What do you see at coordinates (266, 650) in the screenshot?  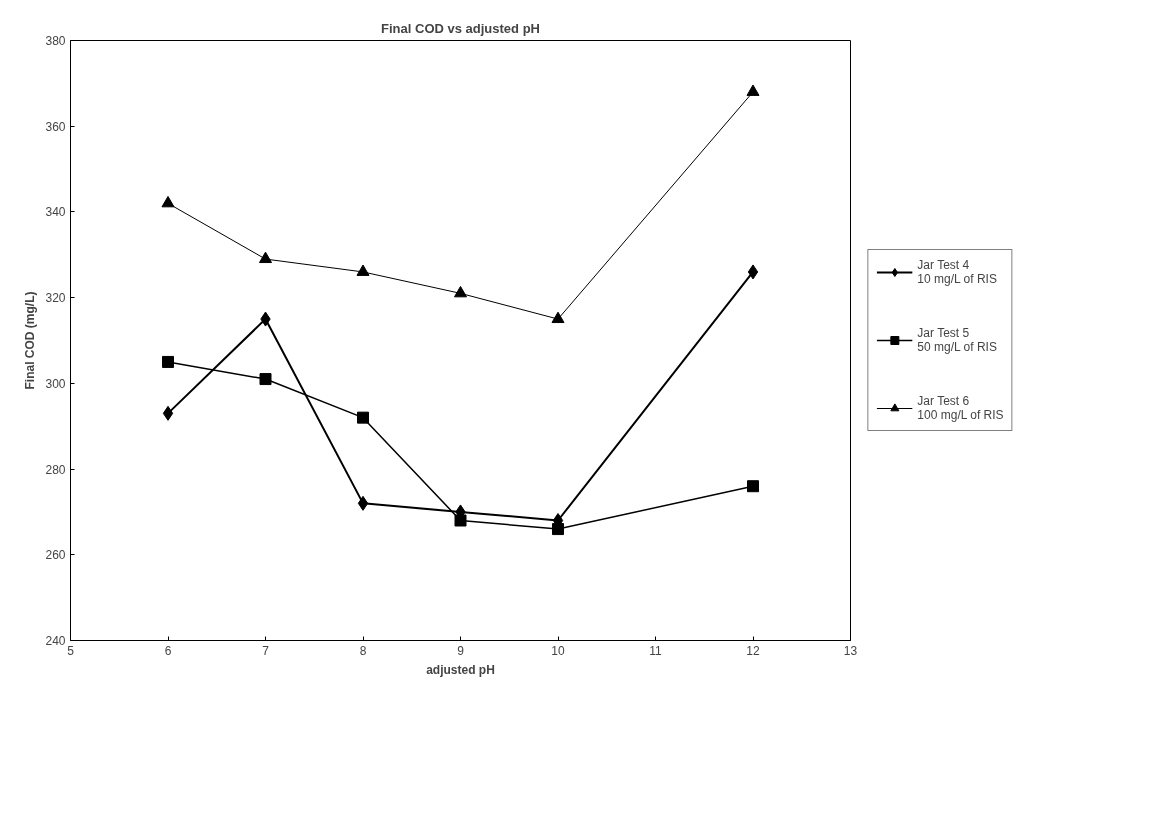 I see `x-tick-label: 7` at bounding box center [266, 650].